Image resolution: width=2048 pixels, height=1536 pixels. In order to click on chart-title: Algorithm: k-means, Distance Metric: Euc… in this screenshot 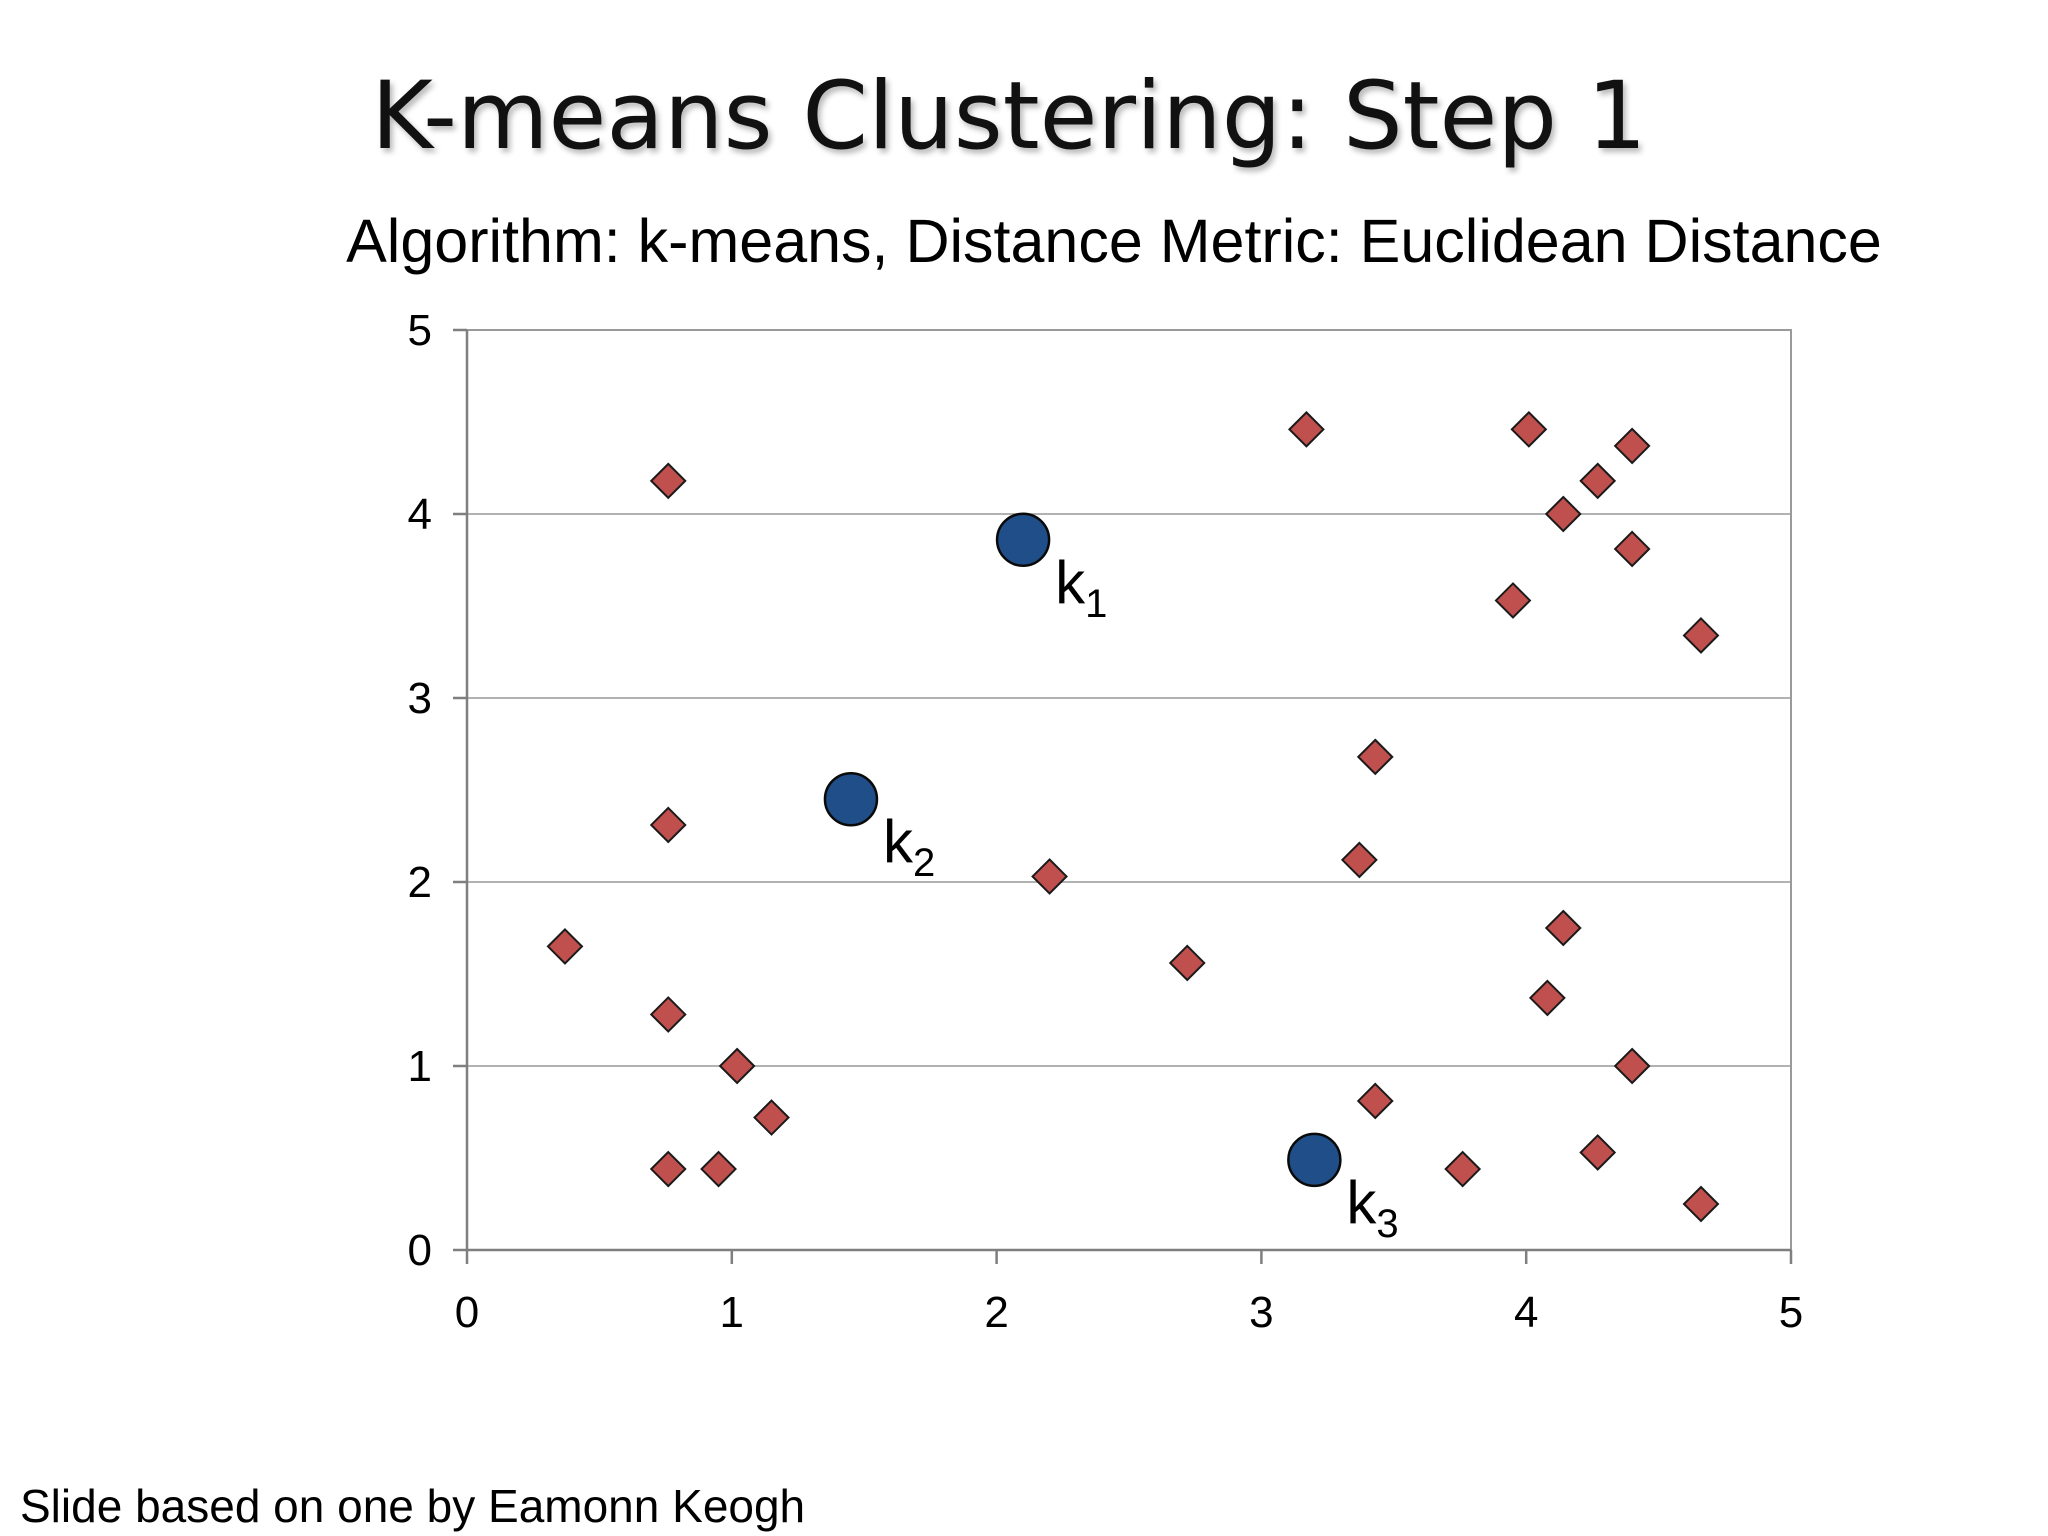, I will do `click(1114, 241)`.